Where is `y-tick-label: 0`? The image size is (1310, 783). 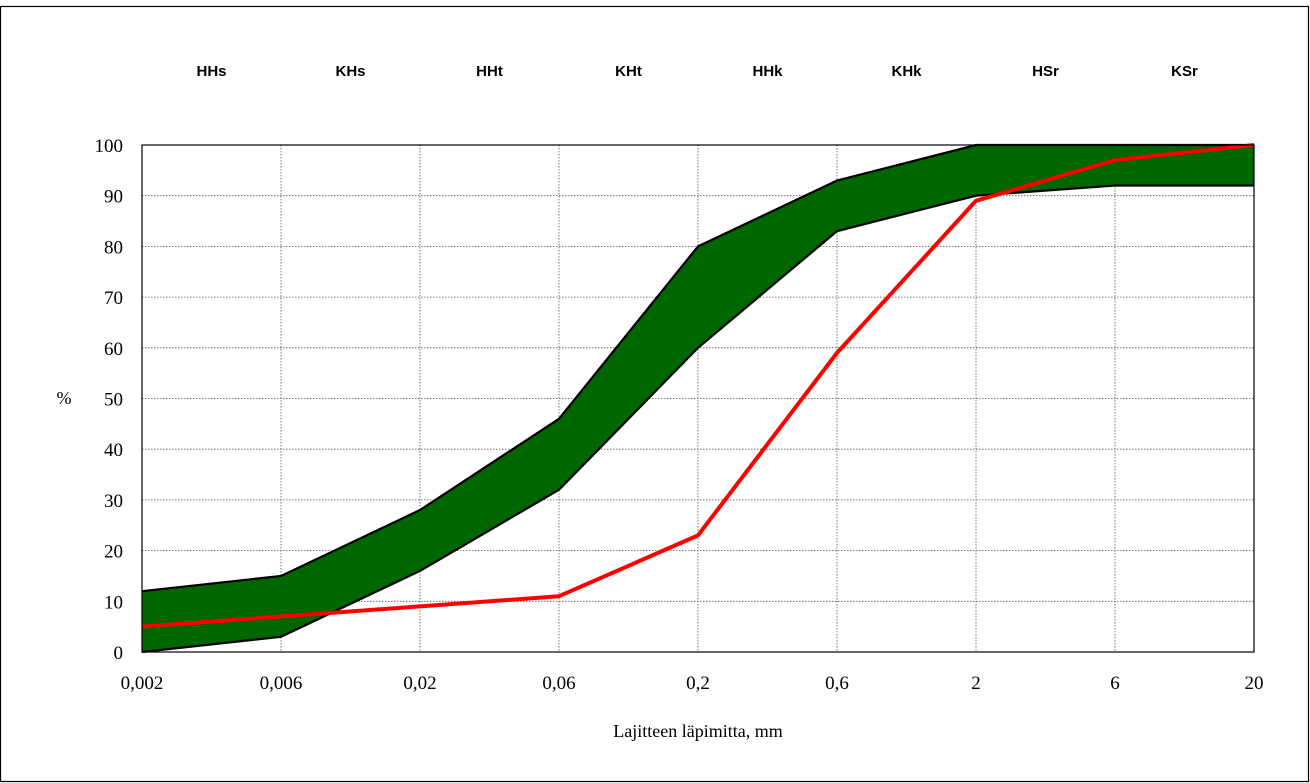 y-tick-label: 0 is located at coordinates (119, 653).